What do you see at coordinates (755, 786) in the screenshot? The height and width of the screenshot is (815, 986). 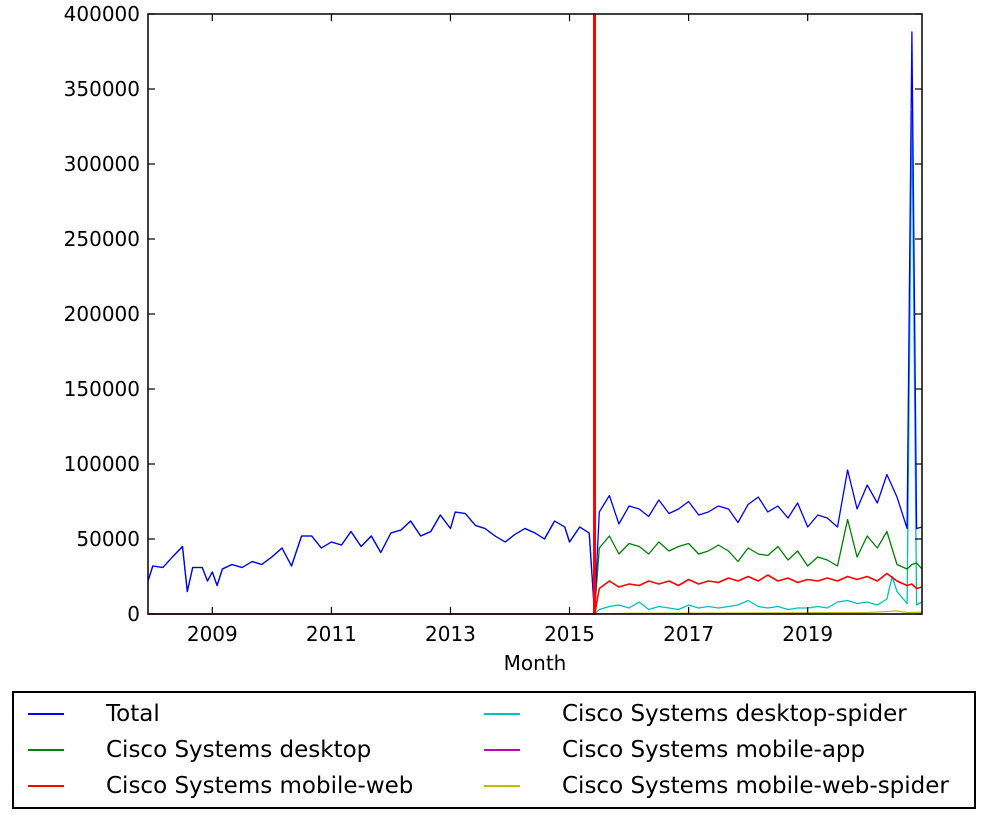 I see `legend-label: Cisco Systems mobile-web-spider` at bounding box center [755, 786].